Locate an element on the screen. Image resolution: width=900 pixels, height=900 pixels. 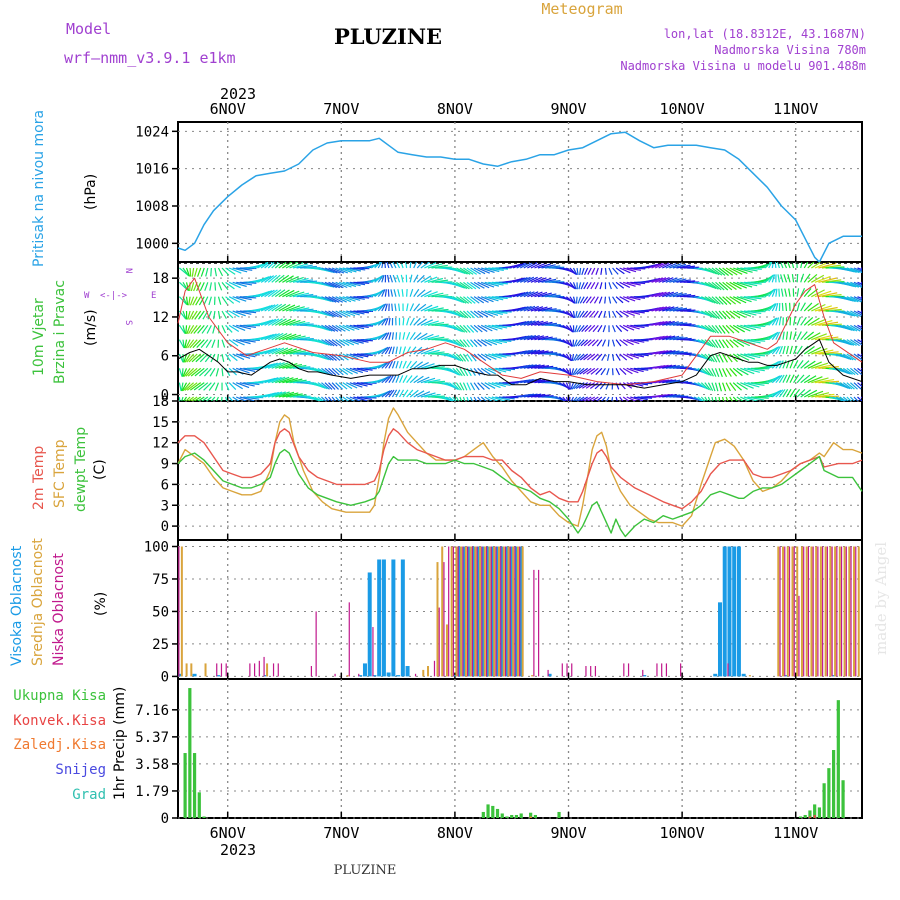
precip-total-bar is located at coordinates (185, 785).